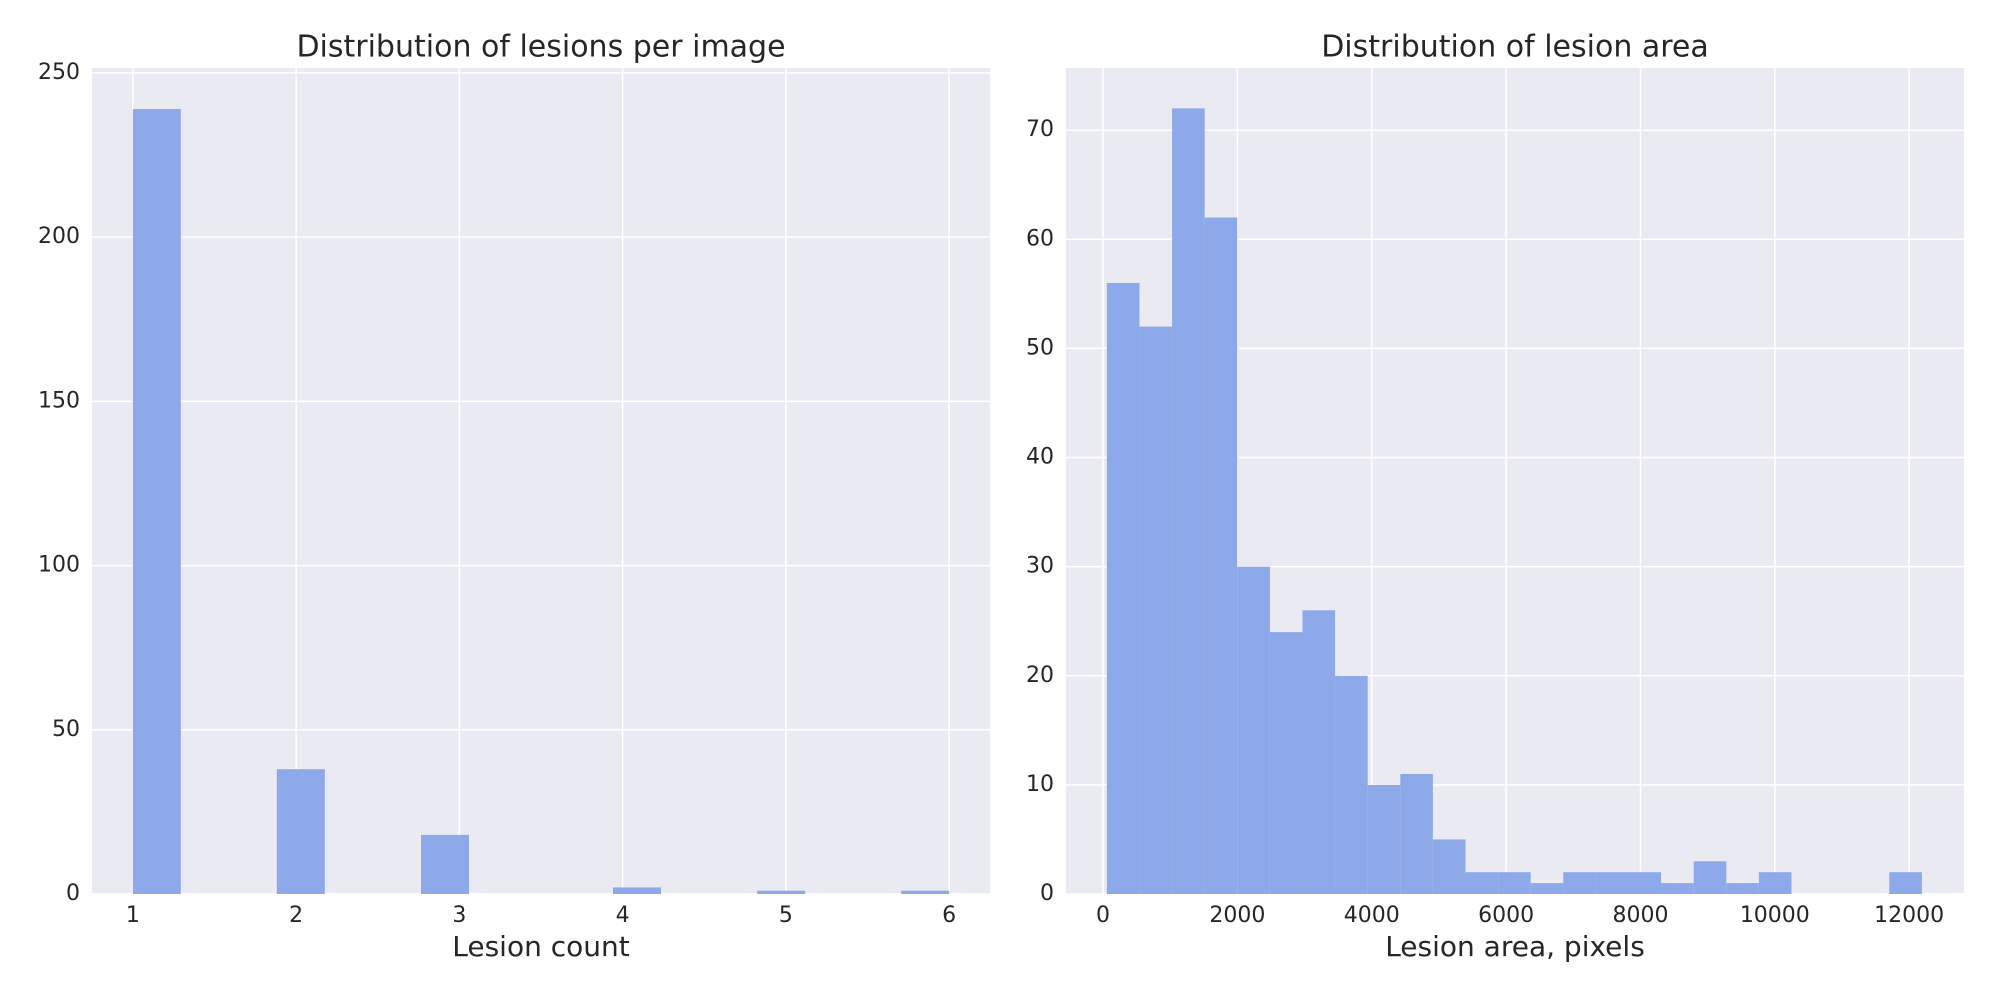  Describe the element at coordinates (540, 47) in the screenshot. I see `chart-title: Distribution of lesions per image` at that location.